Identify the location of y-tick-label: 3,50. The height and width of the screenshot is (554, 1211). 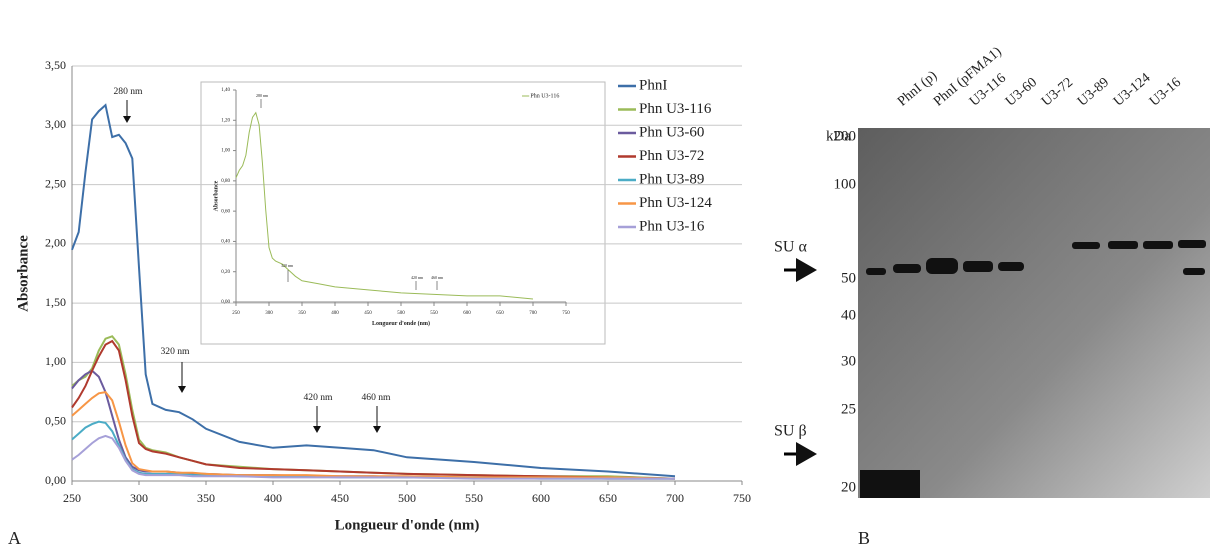
(55, 65).